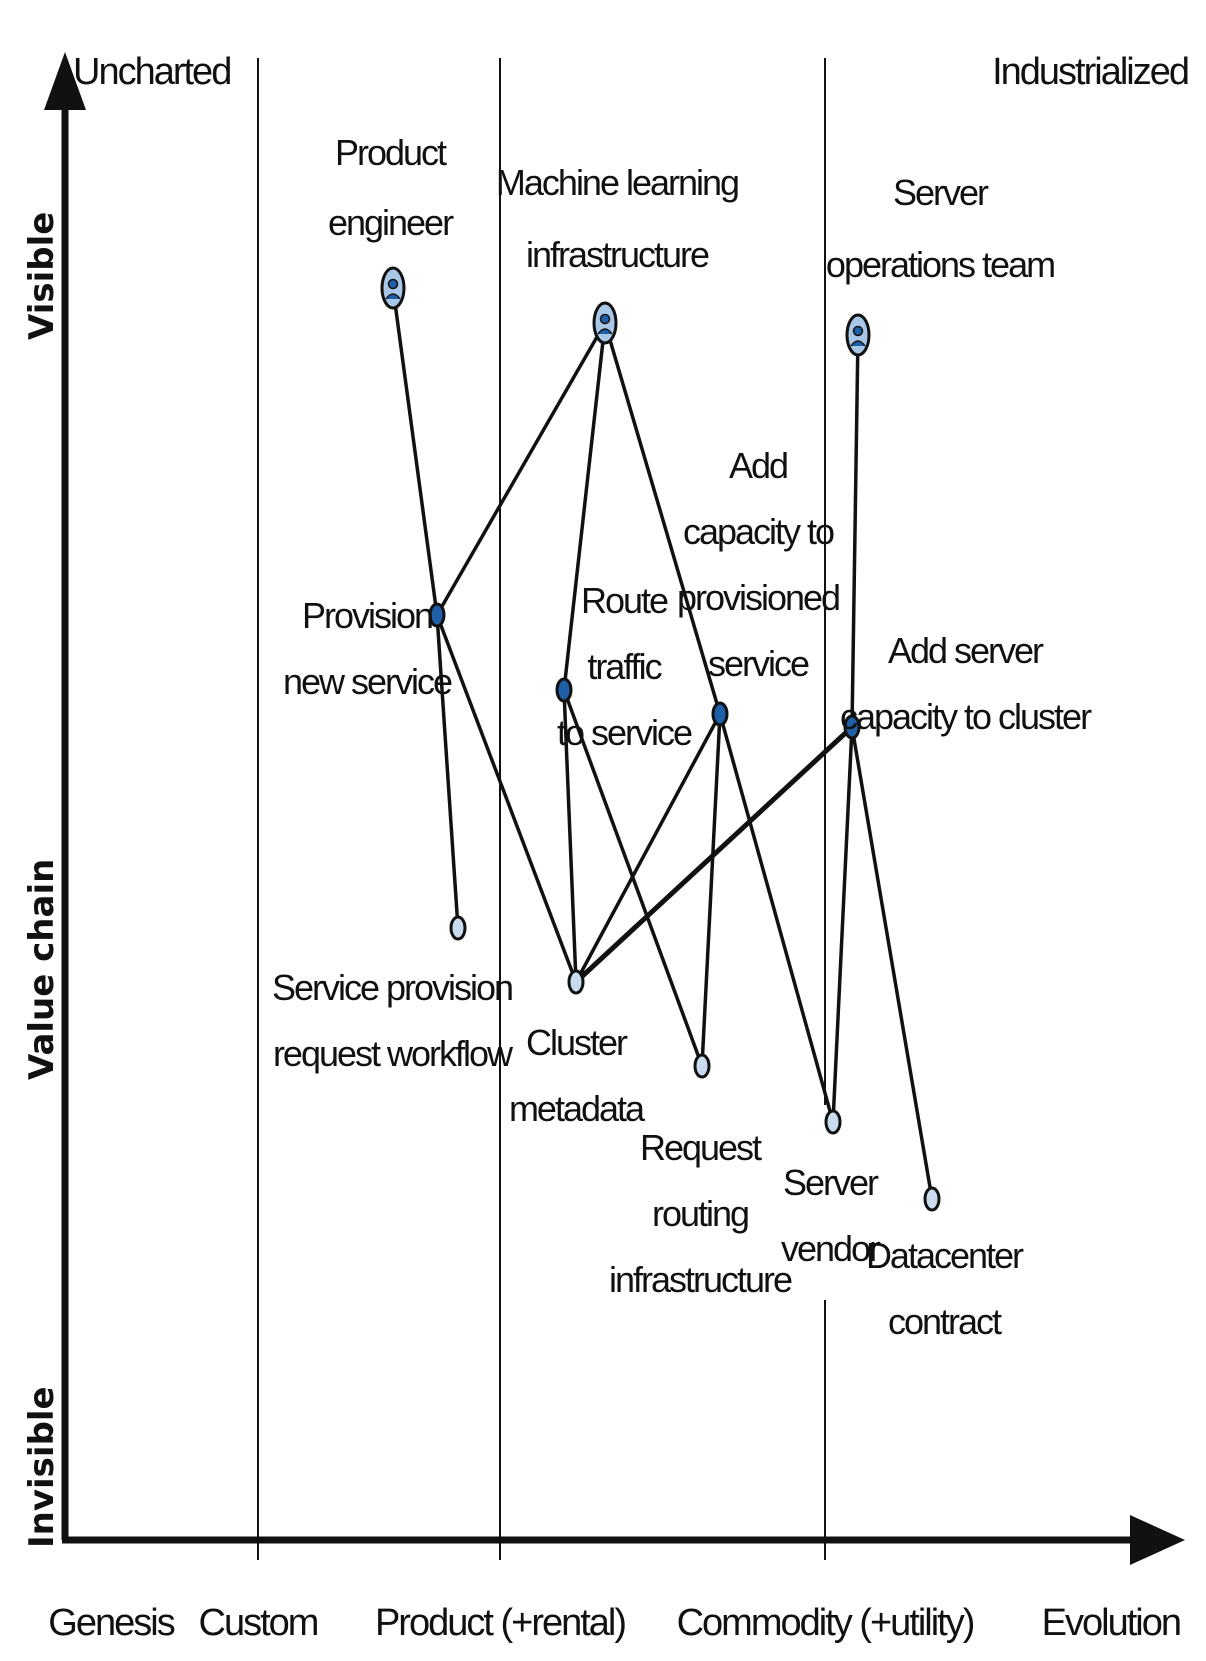  I want to click on node-cluster-metadata, so click(576, 982).